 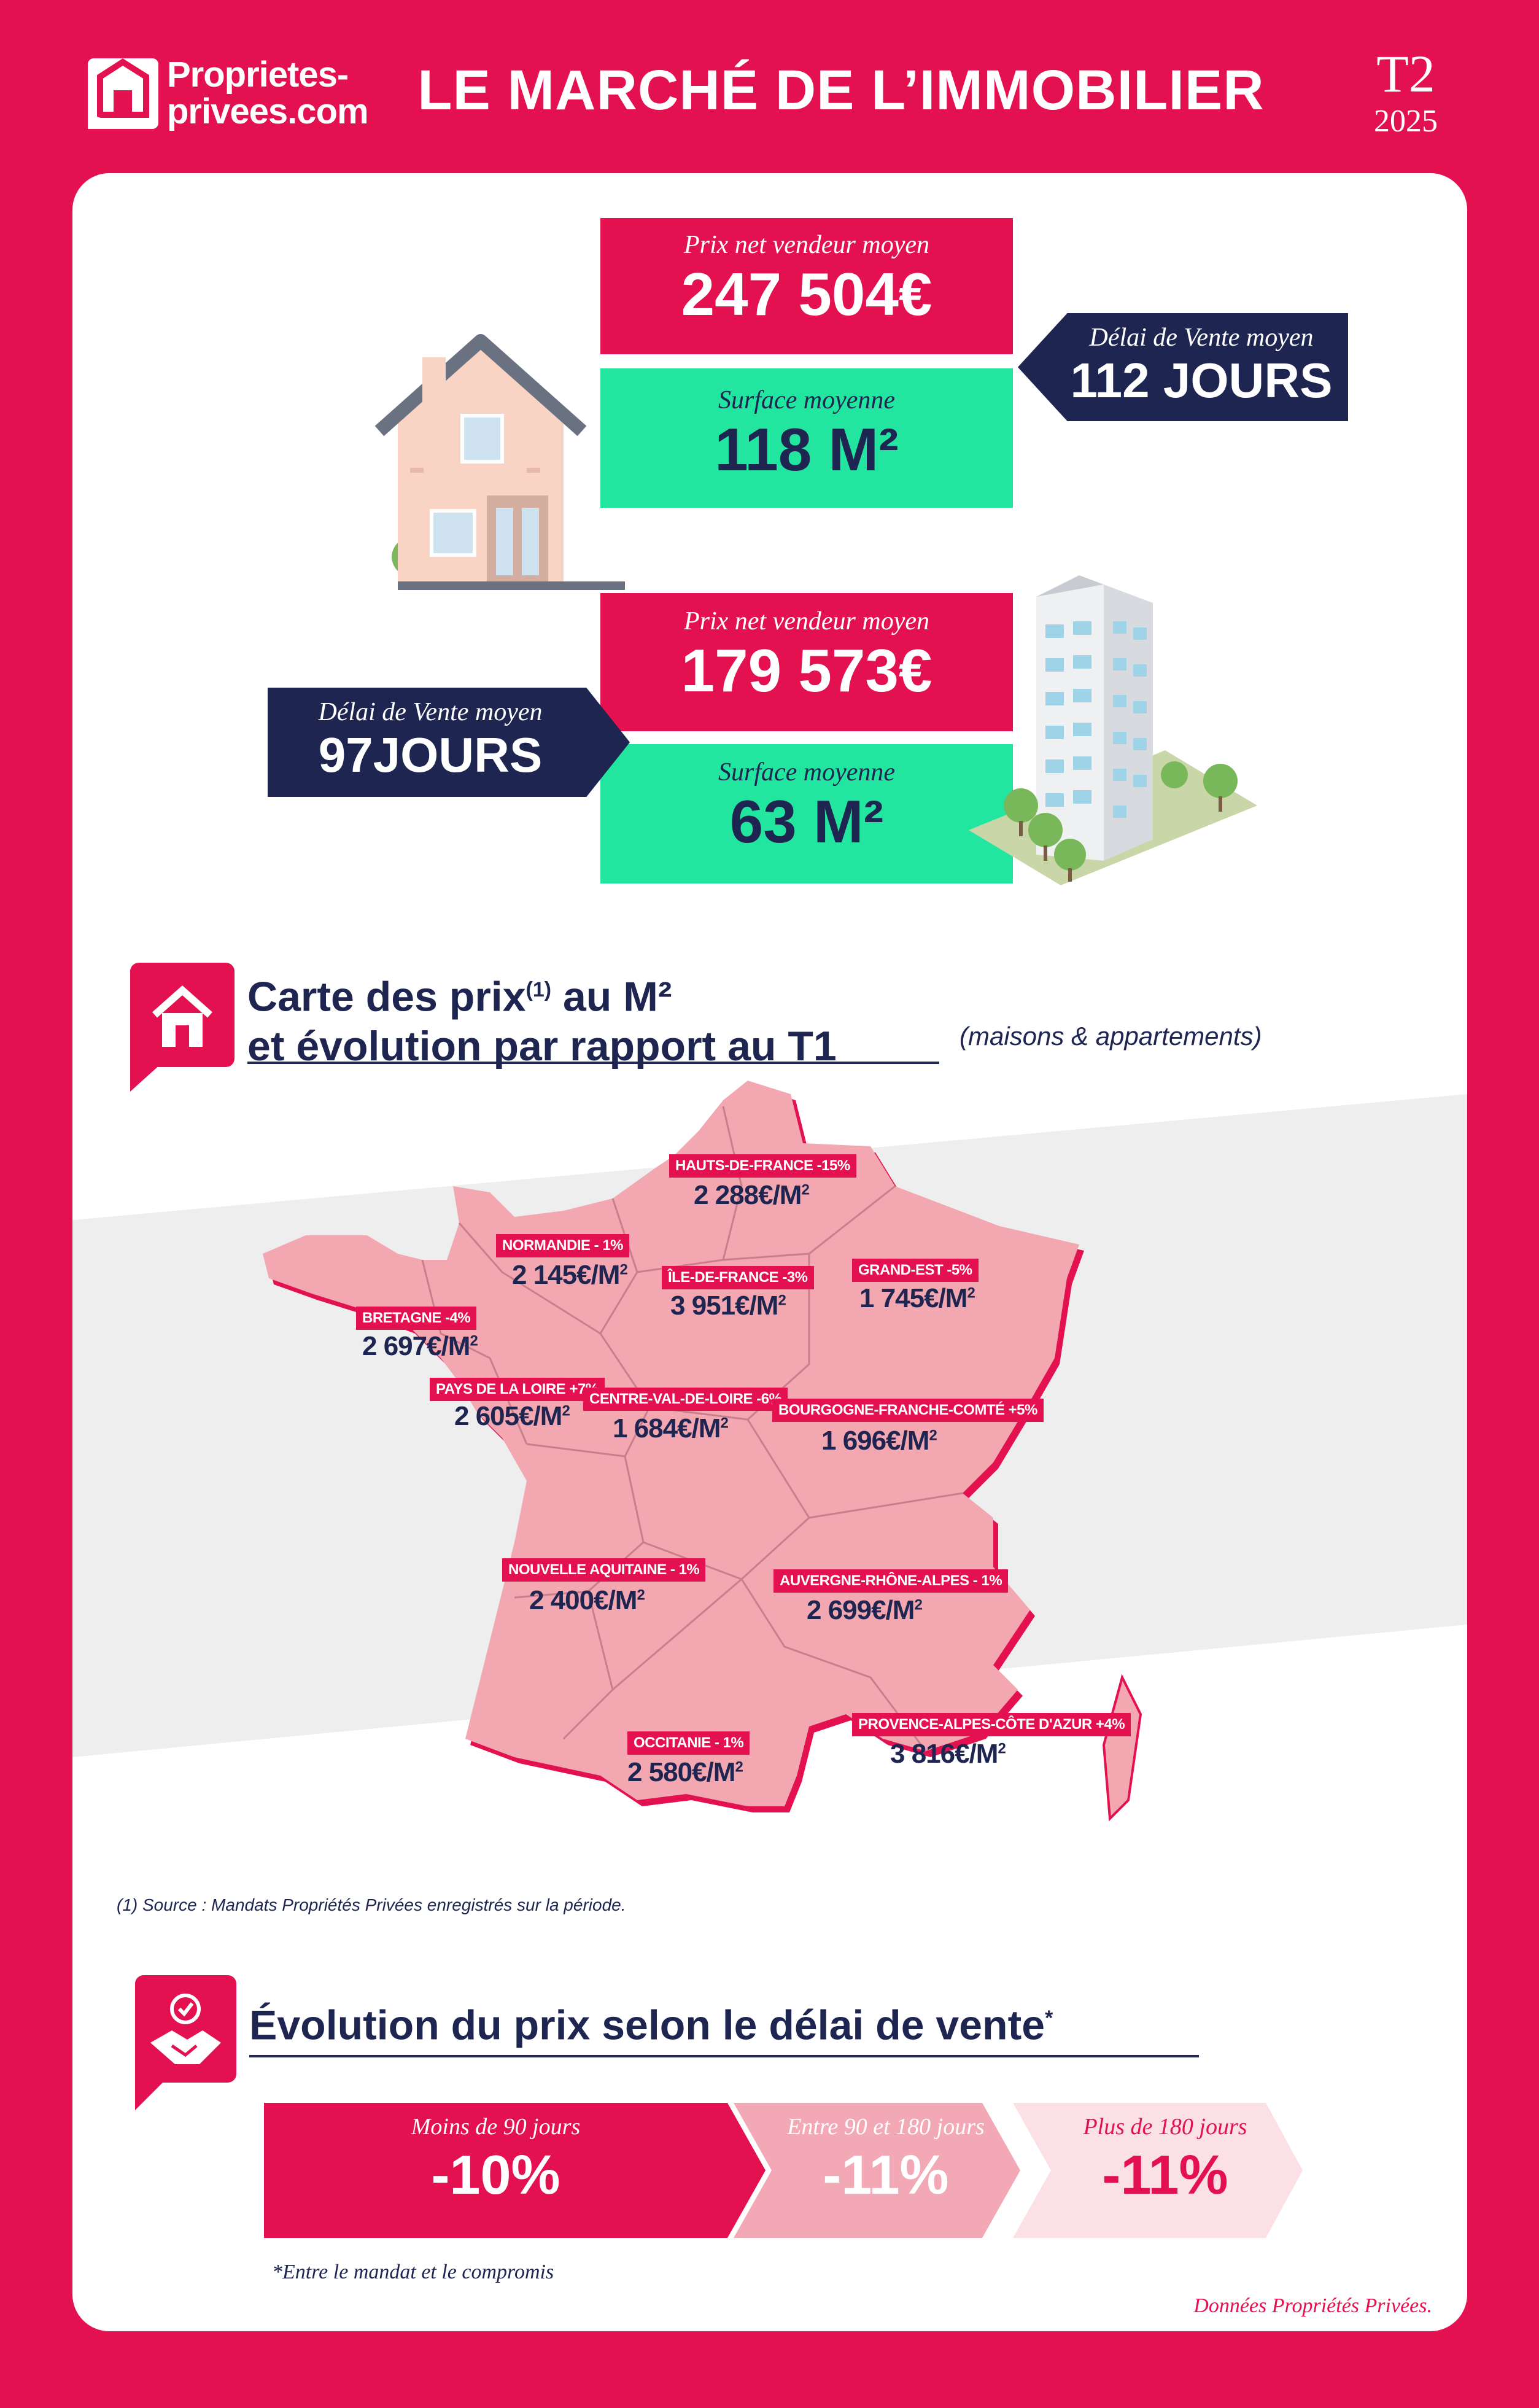 I want to click on evolution-label-under-90: Moins de 90 jours, so click(x=496, y=2127).